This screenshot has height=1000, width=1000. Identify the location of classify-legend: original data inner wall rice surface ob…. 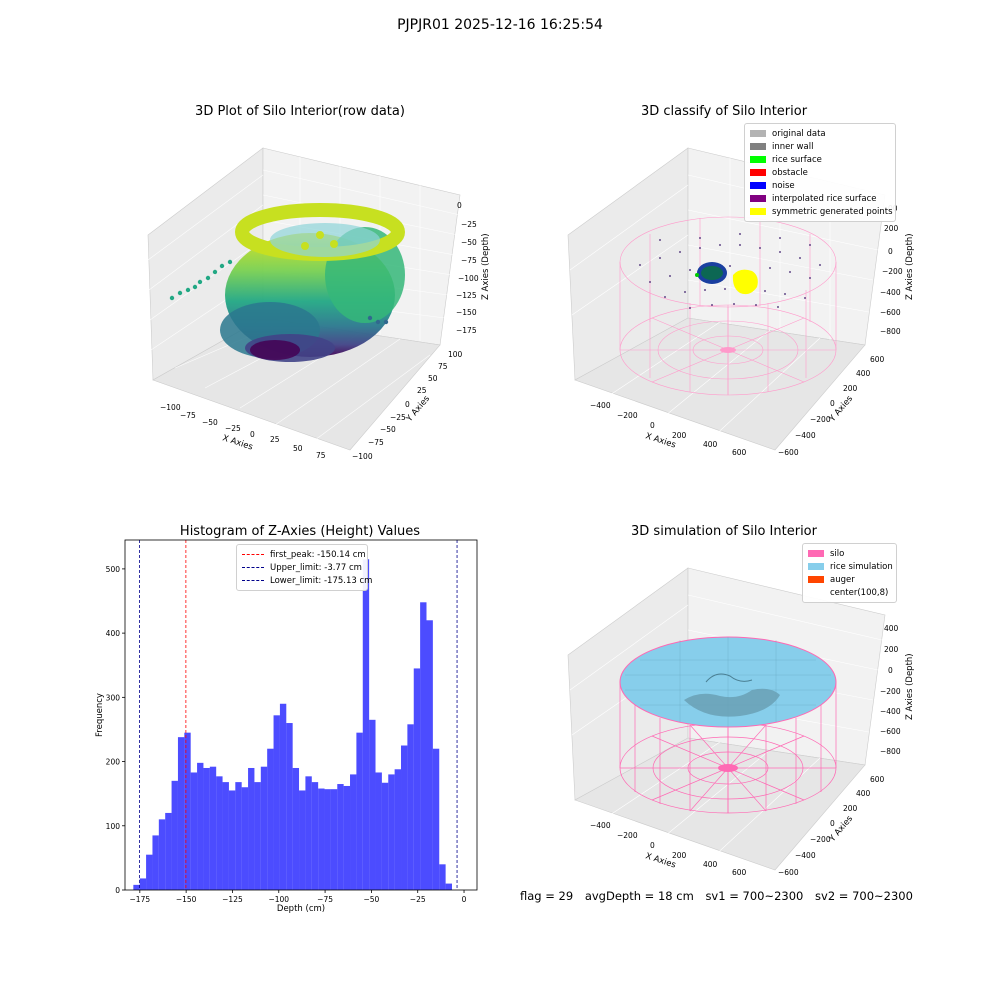
(820, 172).